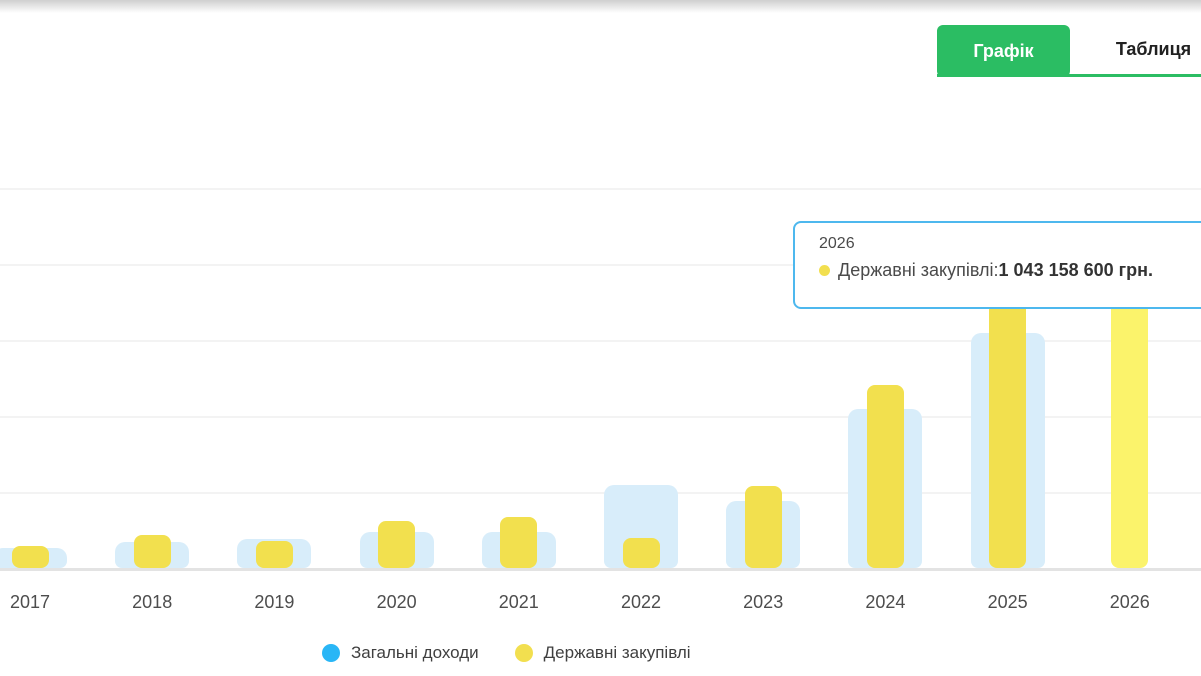 This screenshot has width=1201, height=676. I want to click on legend-item-procurement: Державні закупівлі, so click(602, 653).